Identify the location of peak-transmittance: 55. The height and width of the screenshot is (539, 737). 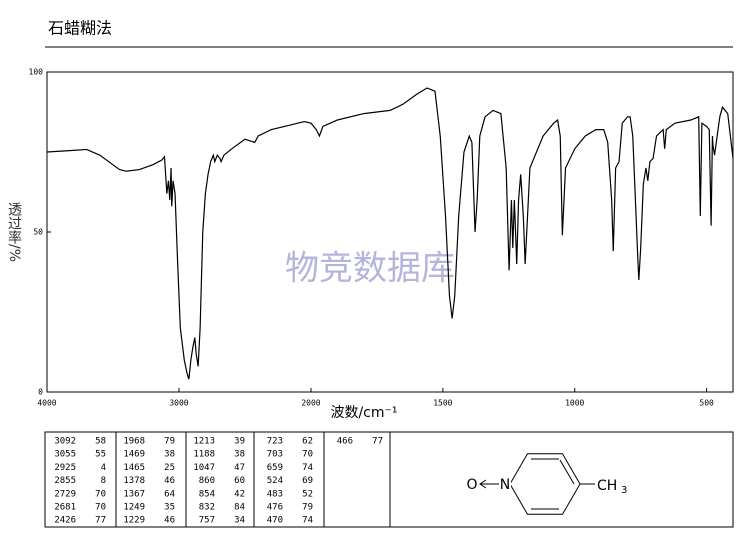
(100, 455).